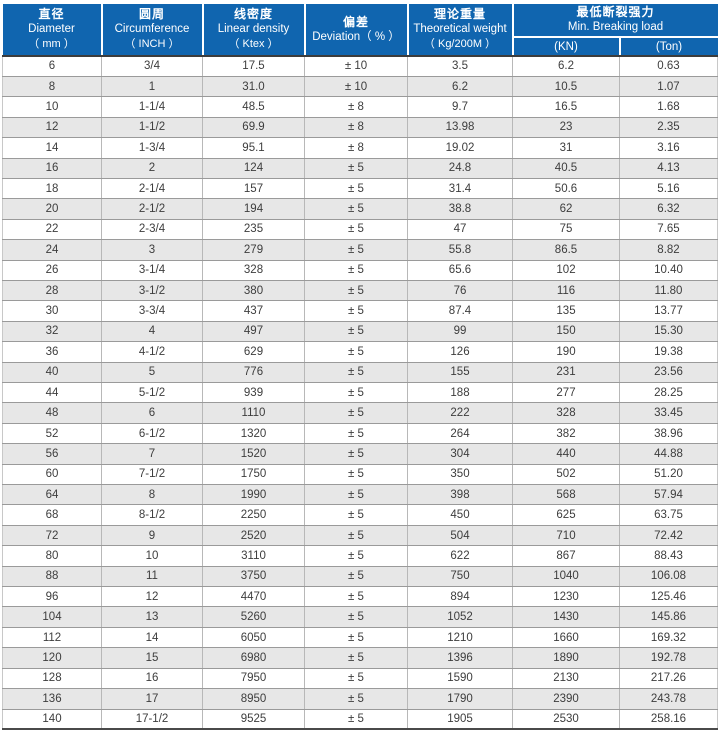 This screenshot has width=720, height=741. I want to click on table-cell: 622, so click(460, 556).